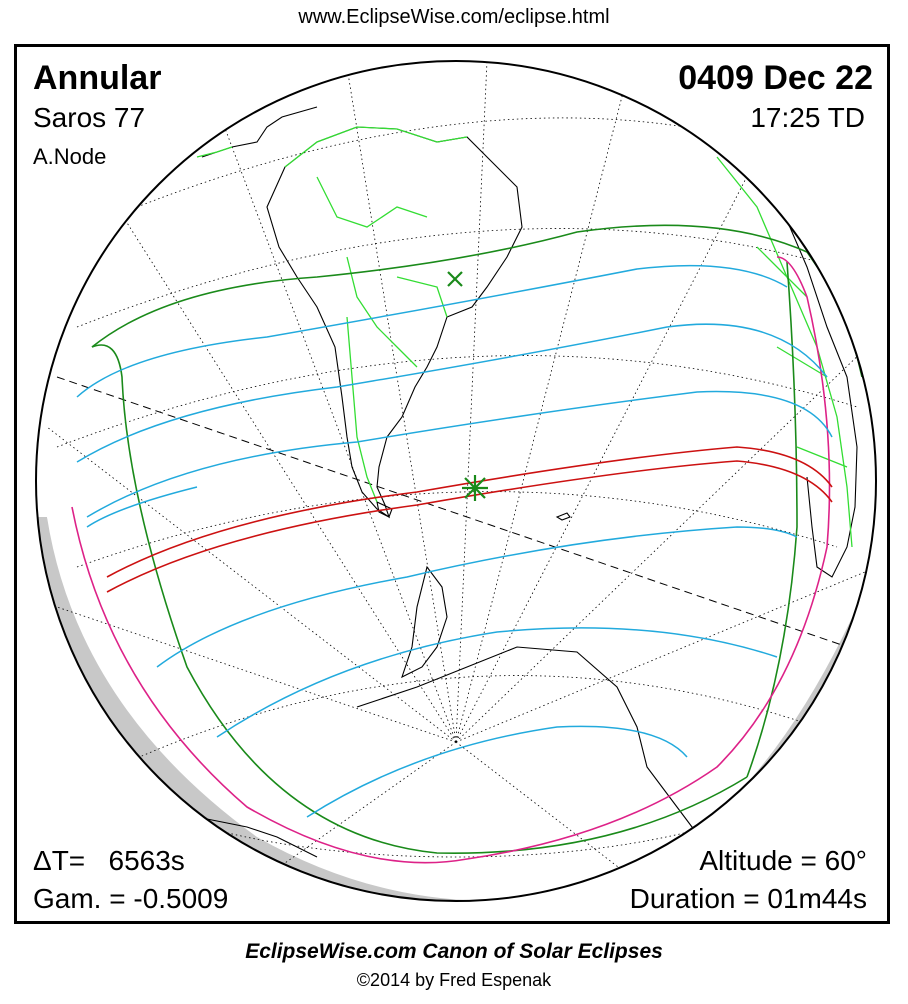  Describe the element at coordinates (131, 898) in the screenshot. I see `gamma: Gam. = -0.5009` at that location.